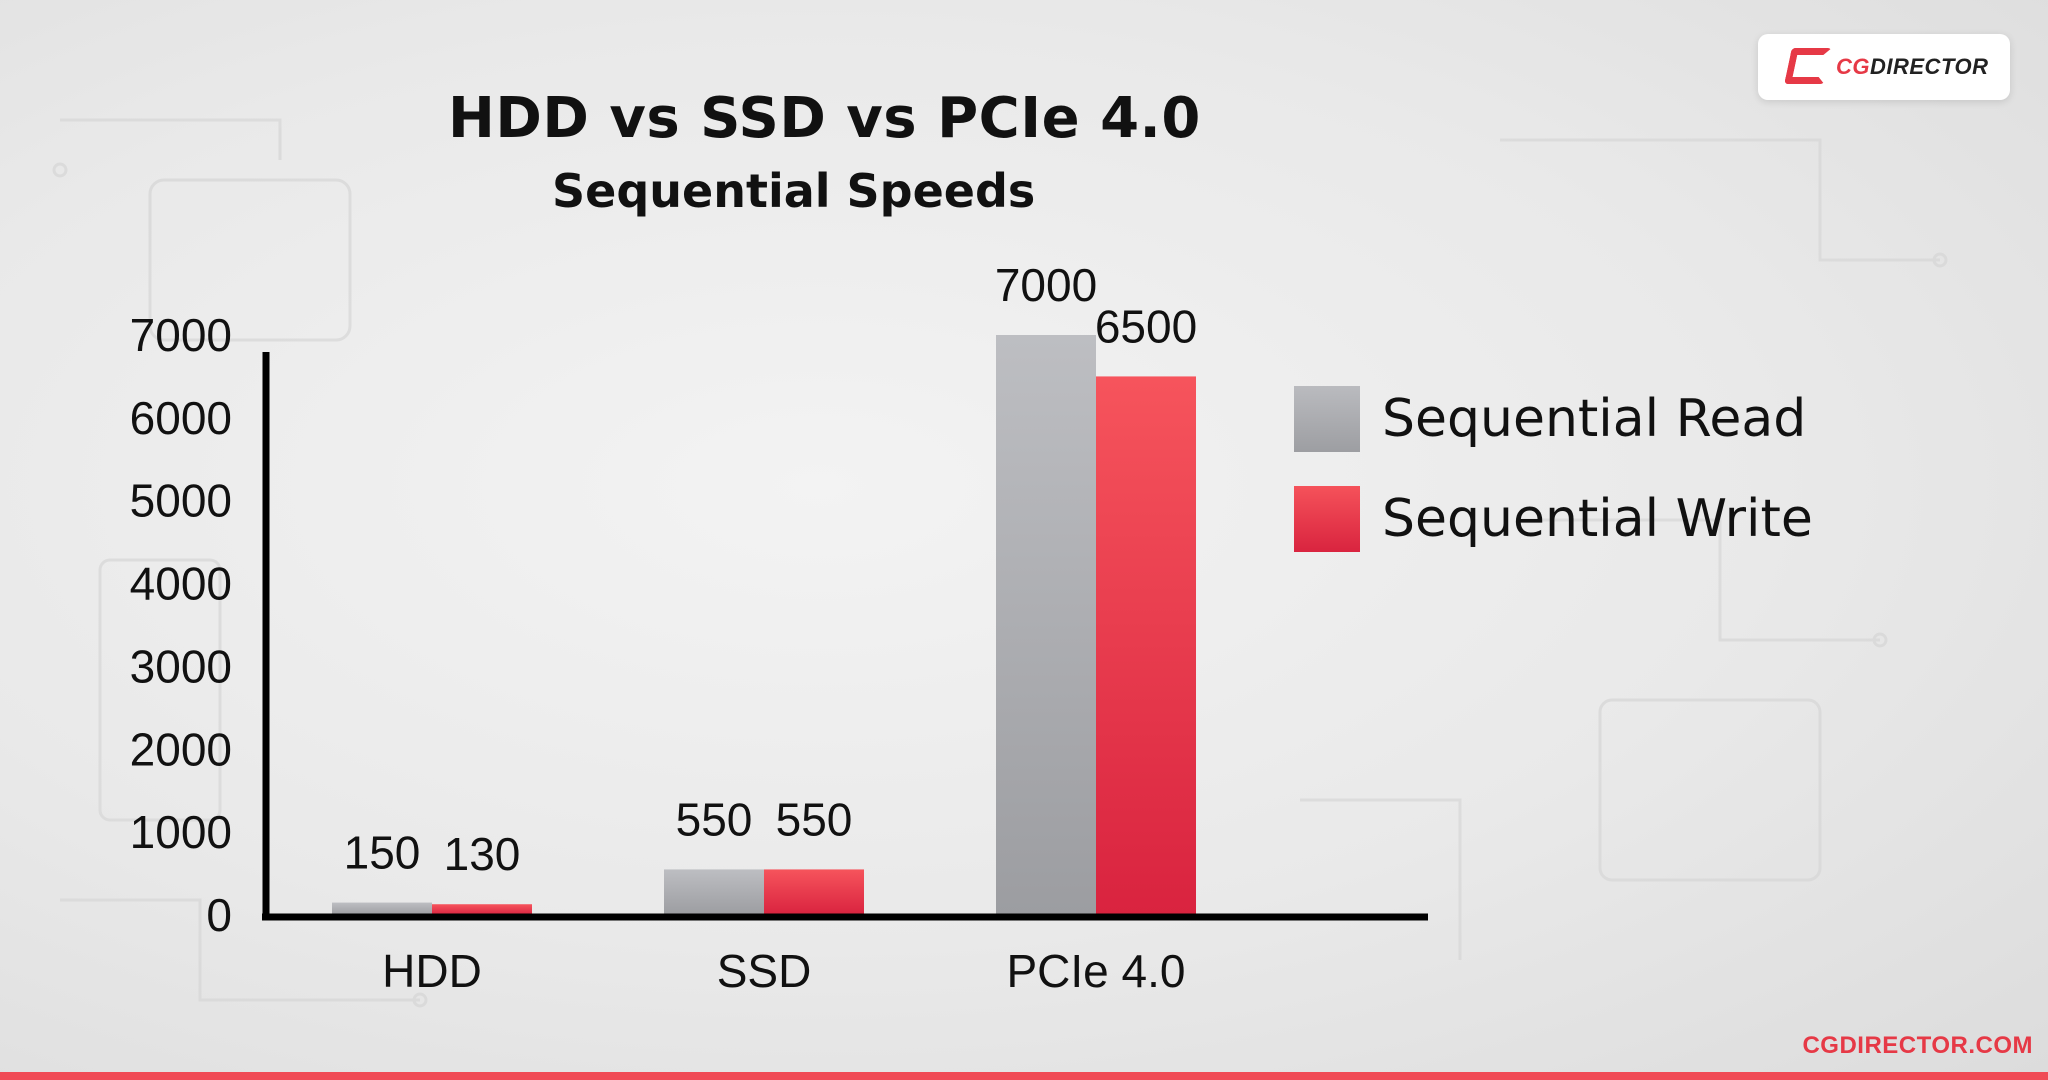 This screenshot has height=1080, width=2048. Describe the element at coordinates (1917, 1045) in the screenshot. I see `footer-url: CGDIRECTOR.COM` at that location.